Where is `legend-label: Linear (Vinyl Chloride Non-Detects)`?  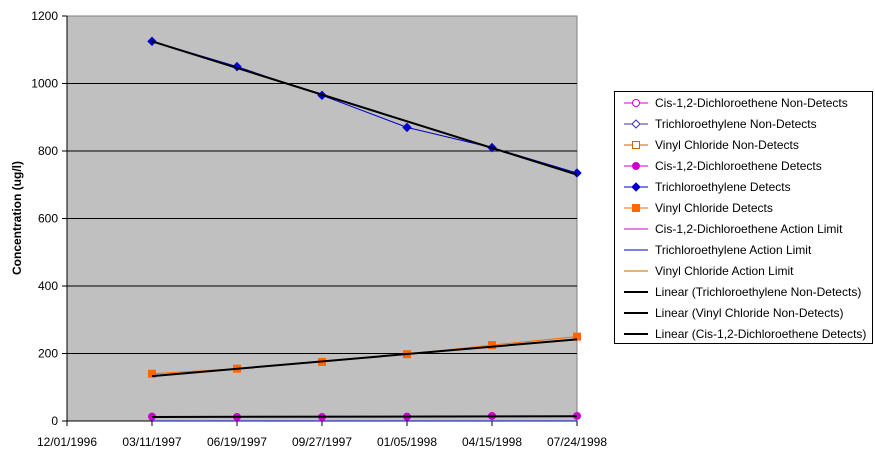 legend-label: Linear (Vinyl Chloride Non-Detects) is located at coordinates (749, 313).